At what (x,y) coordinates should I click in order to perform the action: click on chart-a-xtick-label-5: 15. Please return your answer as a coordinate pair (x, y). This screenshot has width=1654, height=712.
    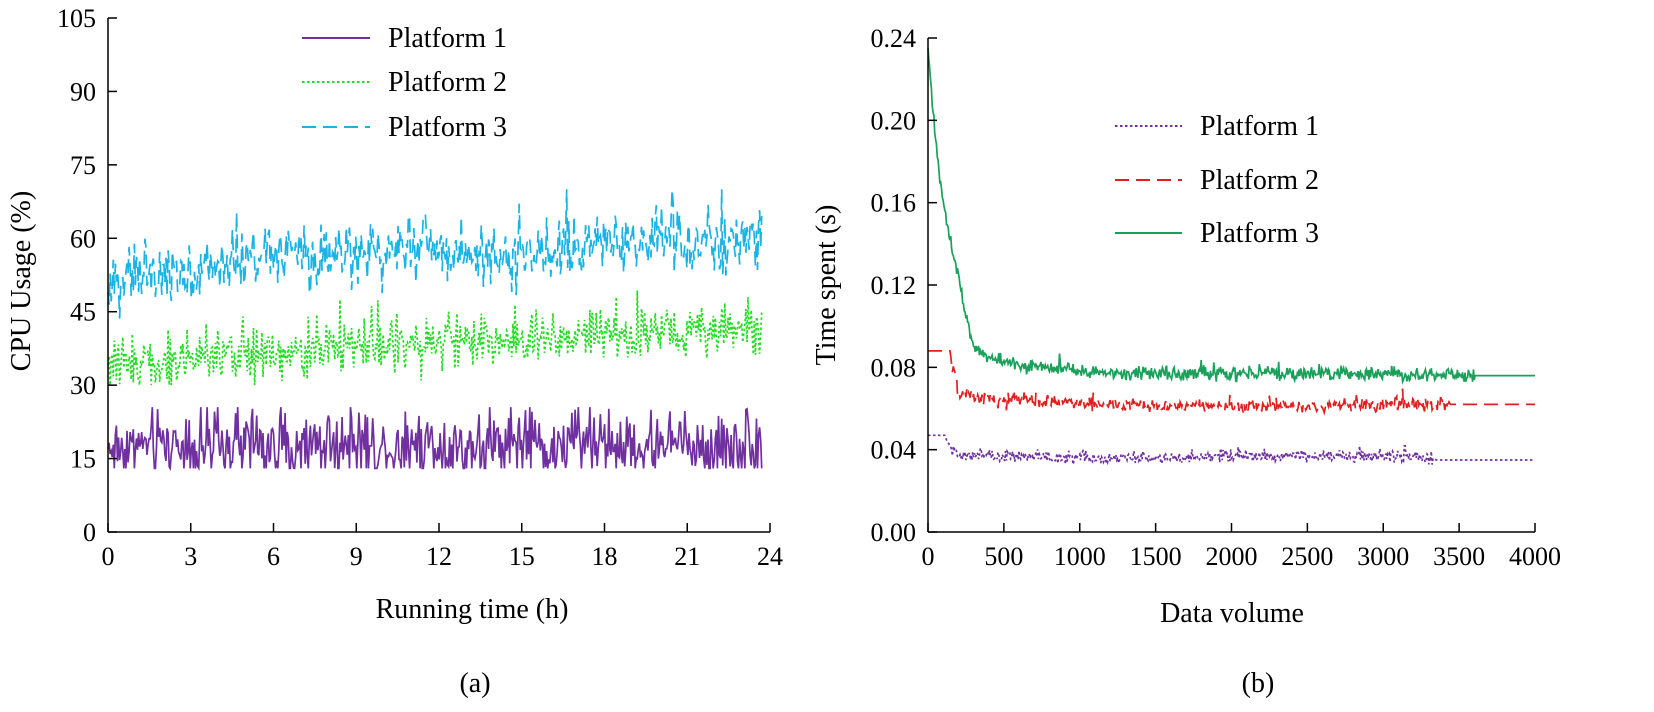
    Looking at the image, I should click on (522, 556).